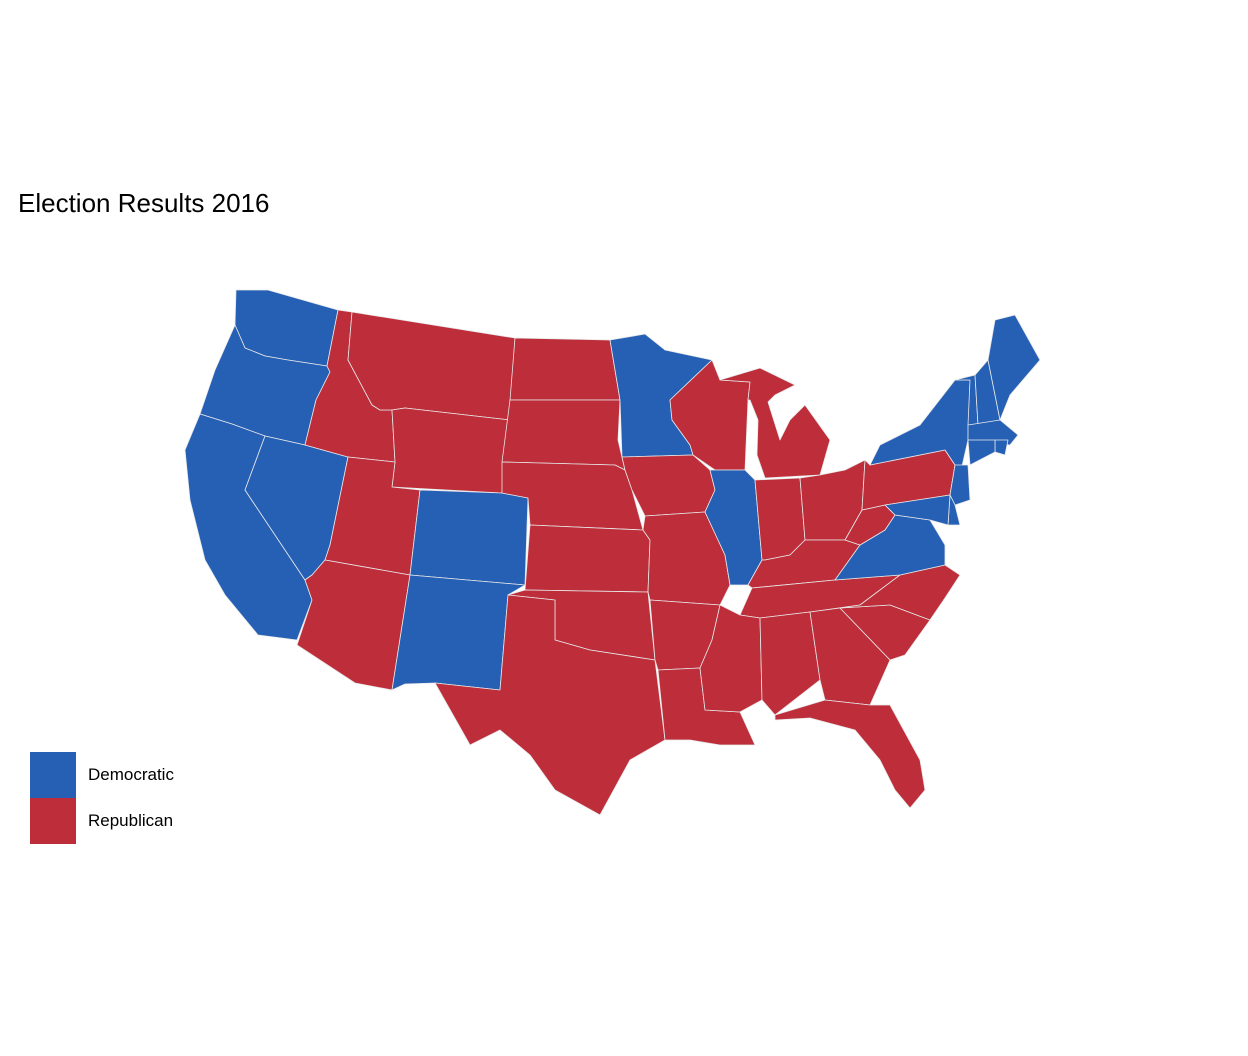  What do you see at coordinates (469, 537) in the screenshot?
I see `state-co` at bounding box center [469, 537].